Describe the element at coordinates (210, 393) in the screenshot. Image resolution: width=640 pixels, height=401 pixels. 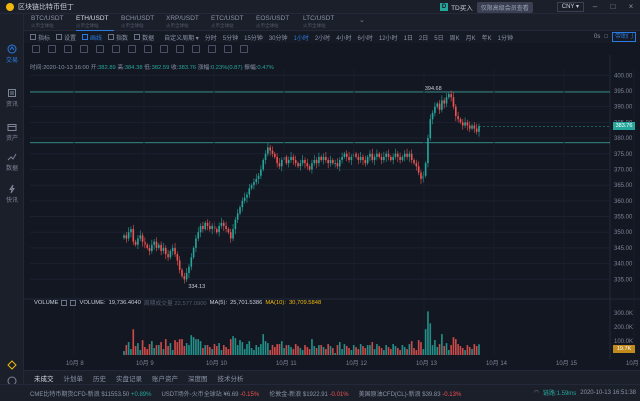
I see `ticker-item: USDT场外-火币全球站 ¥6.69 -0.15%` at that location.